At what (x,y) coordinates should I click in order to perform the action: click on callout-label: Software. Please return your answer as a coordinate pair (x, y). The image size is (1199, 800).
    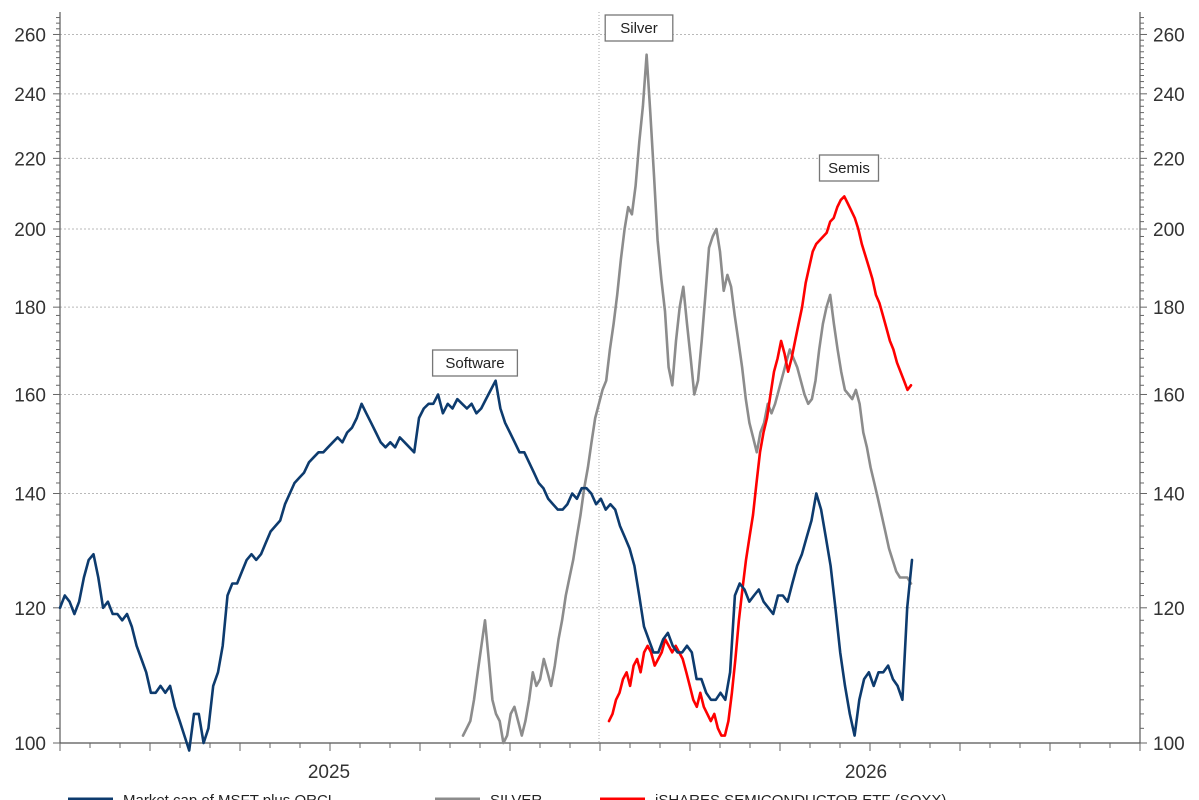
    Looking at the image, I should click on (474, 363).